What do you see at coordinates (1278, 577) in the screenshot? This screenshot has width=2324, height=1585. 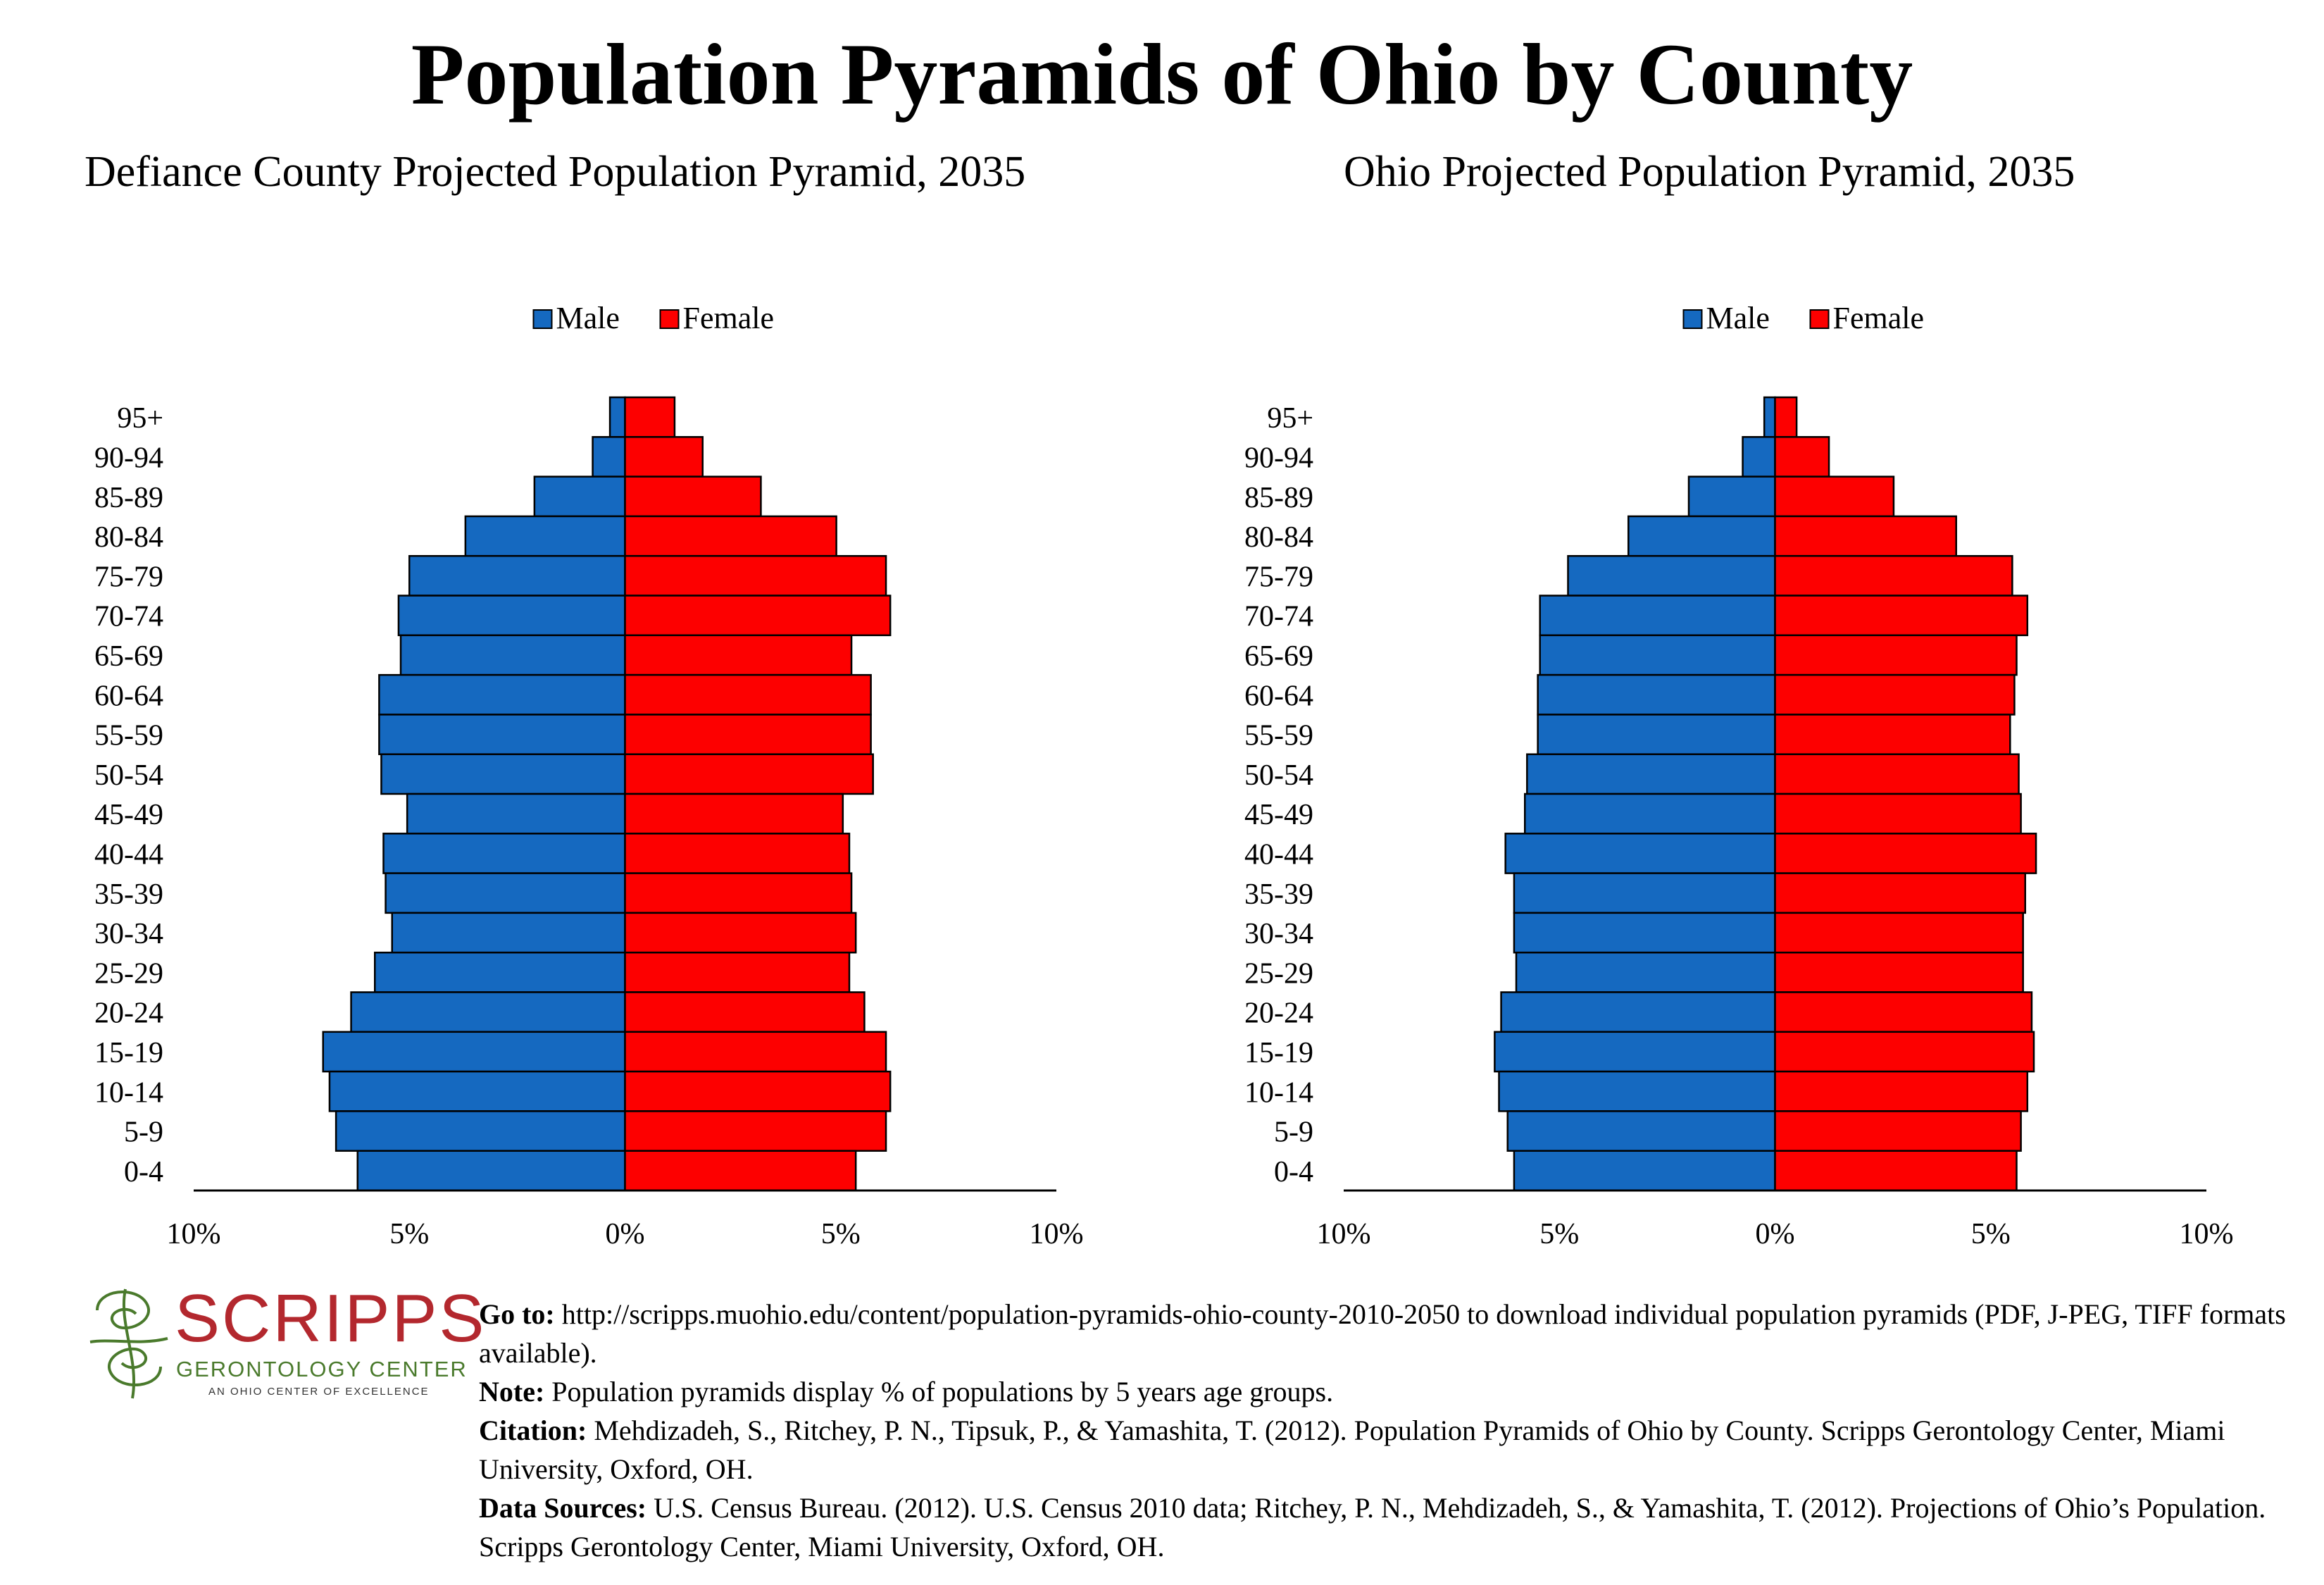 I see `age-group-label: 75-79` at bounding box center [1278, 577].